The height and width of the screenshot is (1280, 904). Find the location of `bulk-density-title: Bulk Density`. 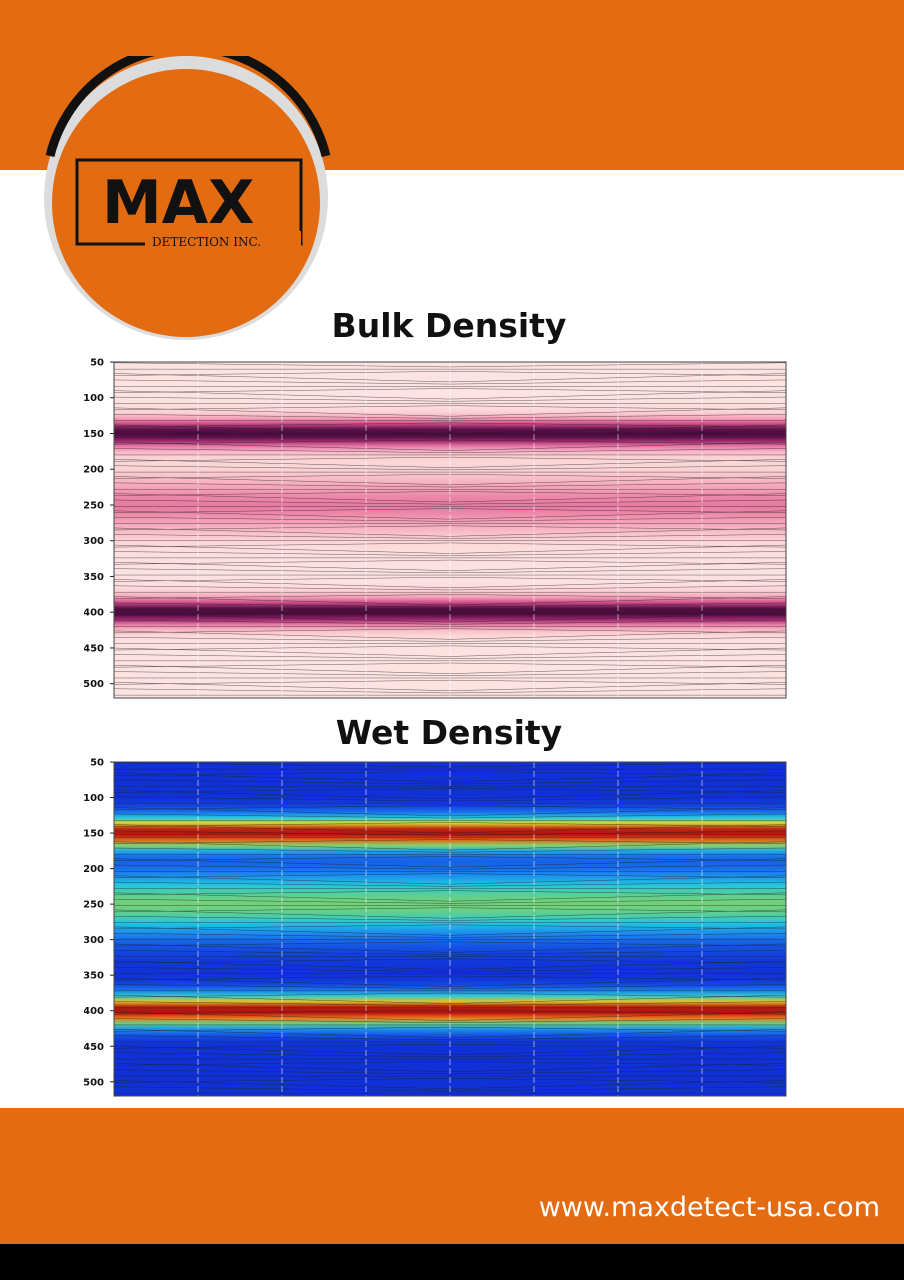

bulk-density-title: Bulk Density is located at coordinates (449, 325).